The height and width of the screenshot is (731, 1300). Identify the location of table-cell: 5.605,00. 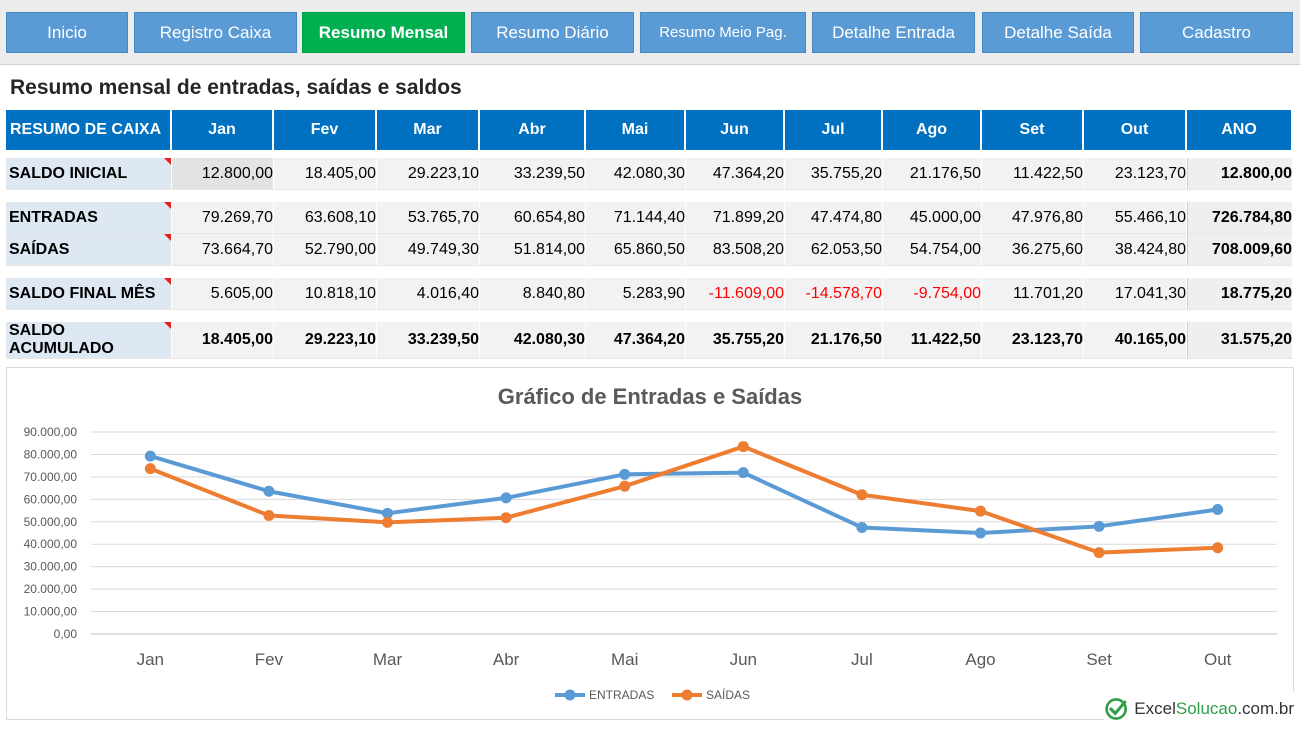
(223, 294).